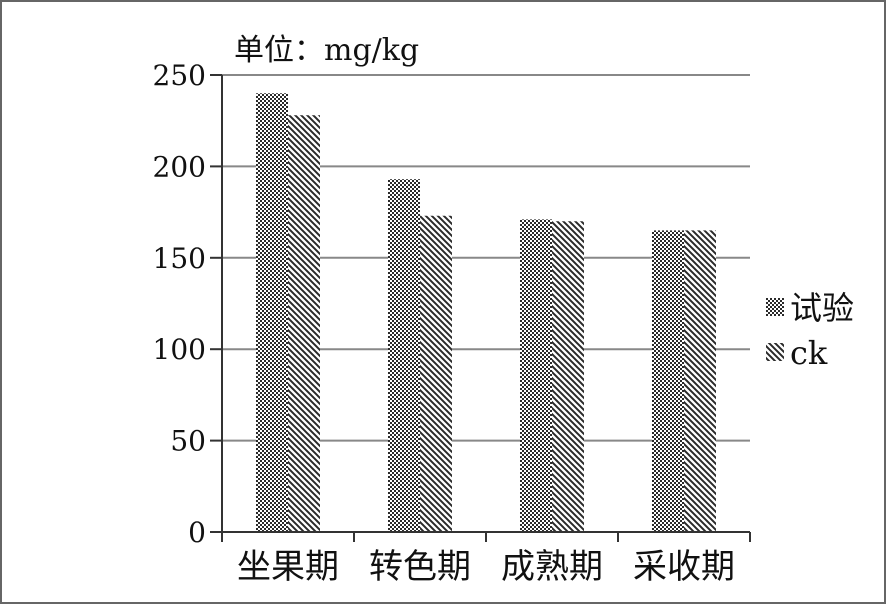 This screenshot has height=604, width=886. I want to click on y-tick-label: 200, so click(179, 166).